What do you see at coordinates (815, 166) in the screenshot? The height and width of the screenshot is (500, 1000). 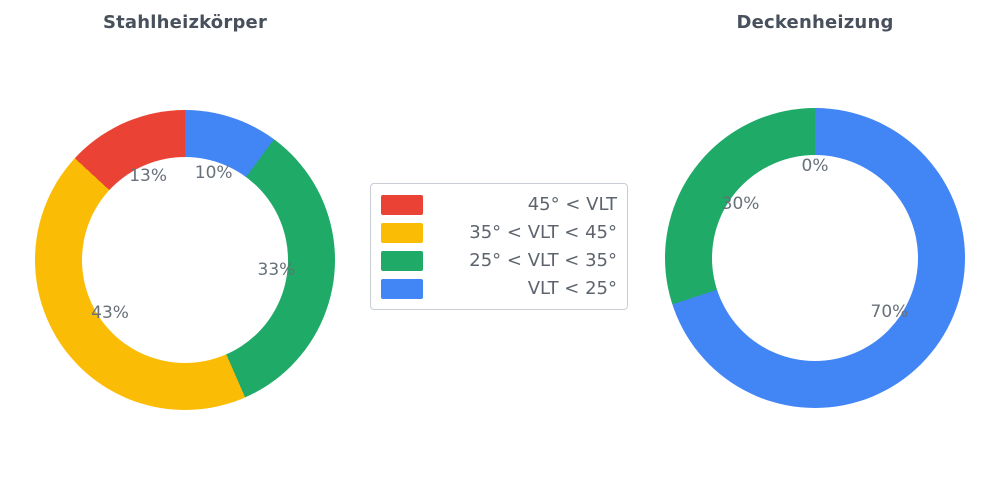 I see `slice-label: 0%` at bounding box center [815, 166].